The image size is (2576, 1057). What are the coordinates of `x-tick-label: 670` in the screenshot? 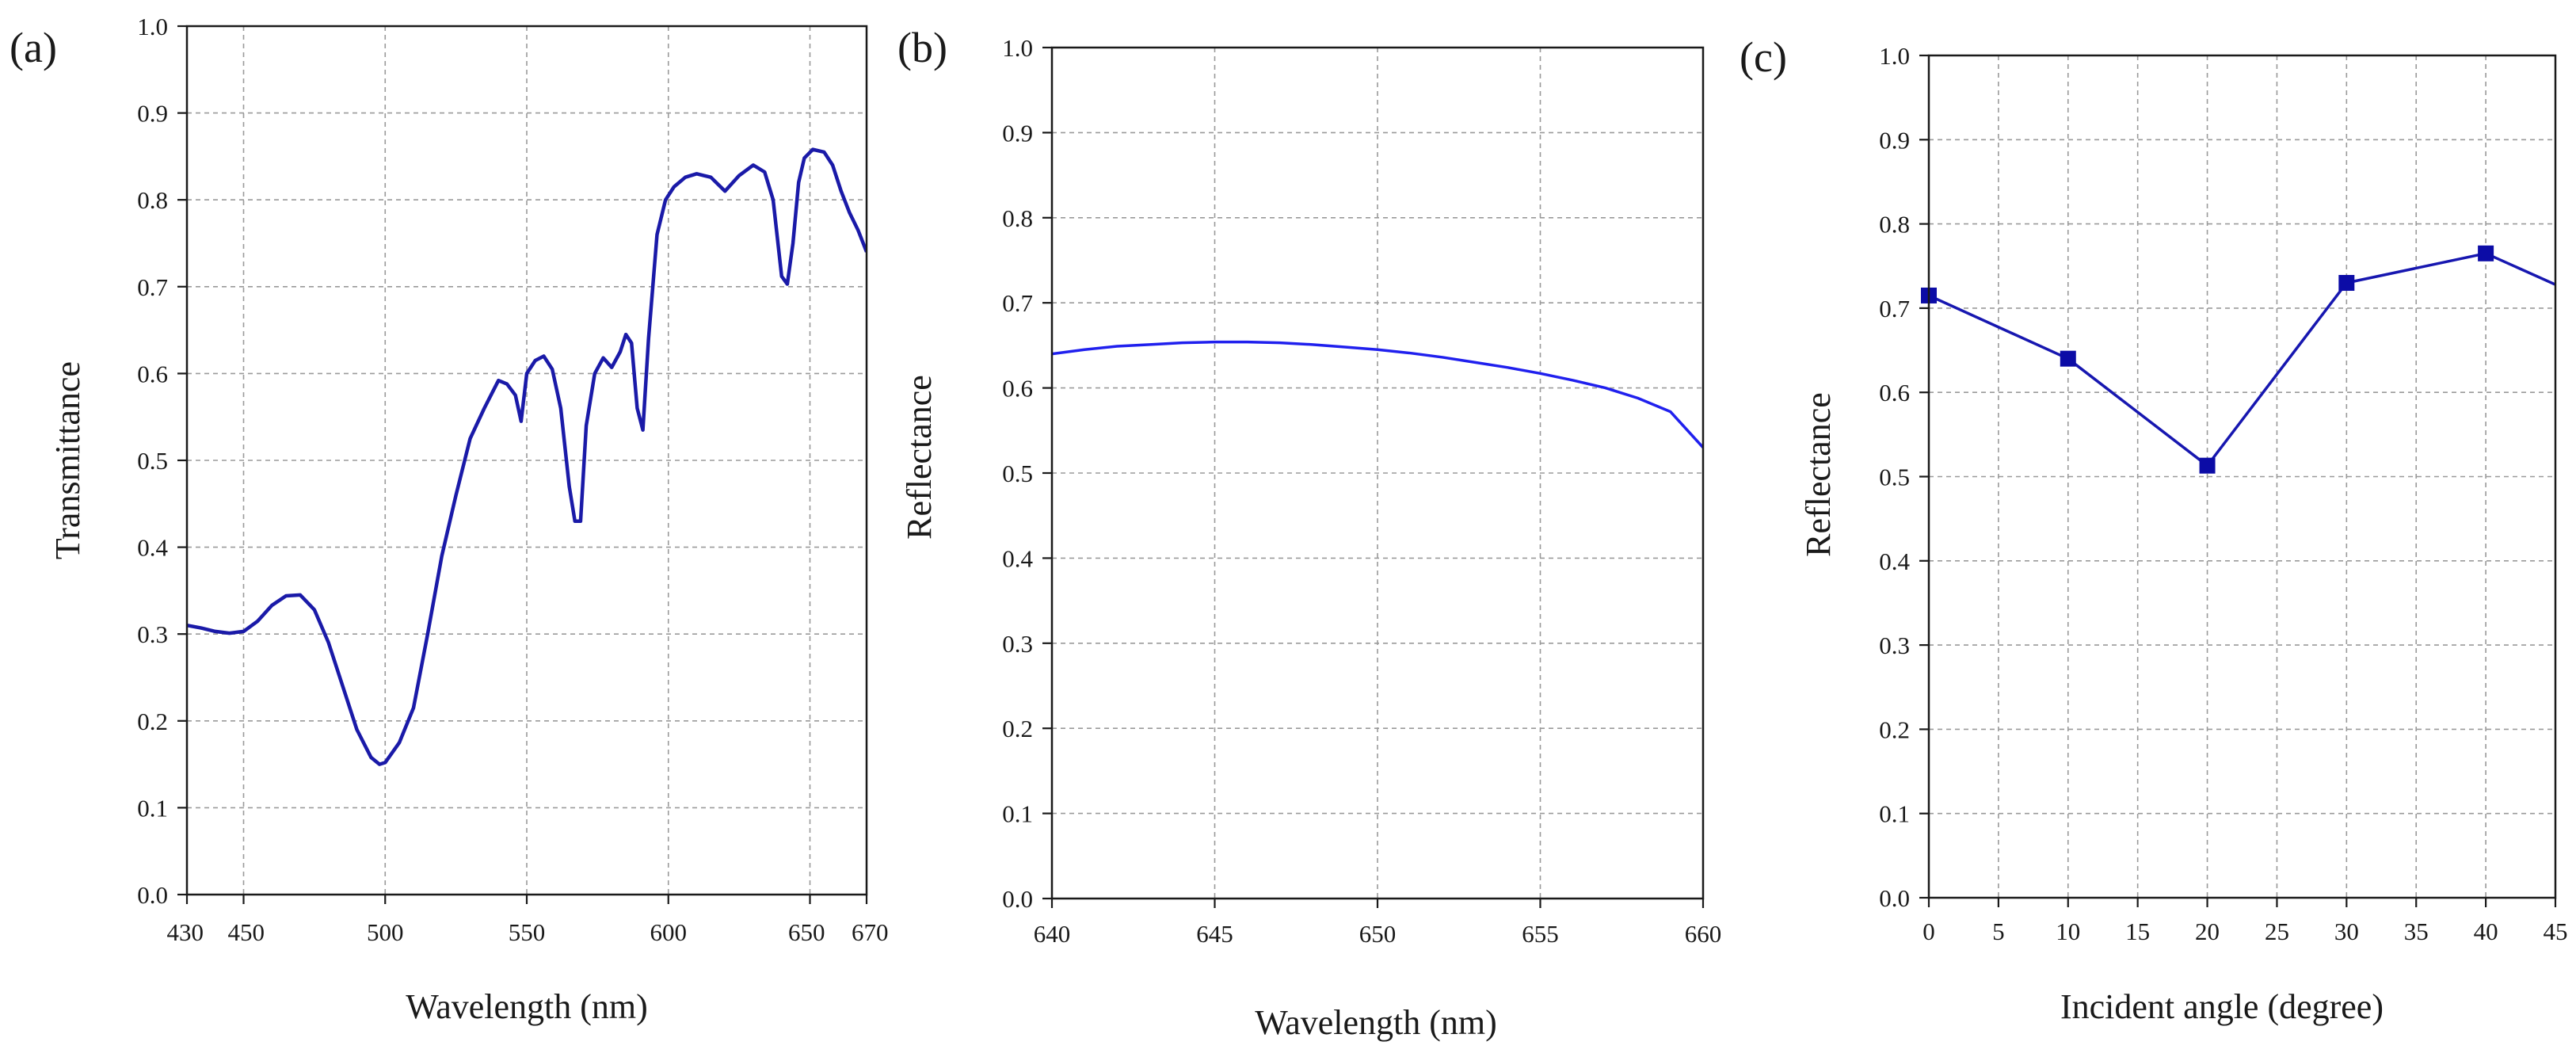 It's located at (871, 932).